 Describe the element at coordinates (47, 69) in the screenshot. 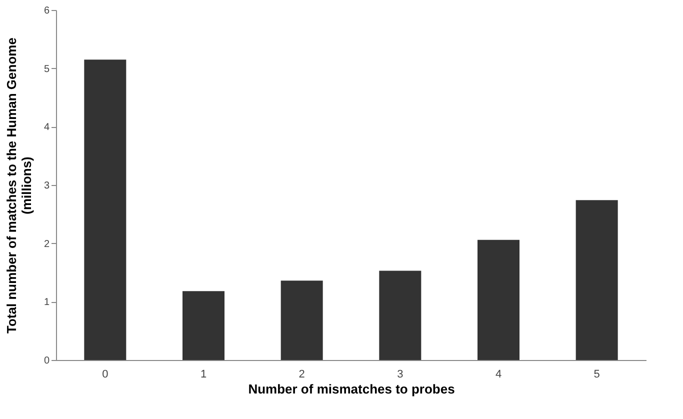

I see `y-tick-label: 5` at that location.